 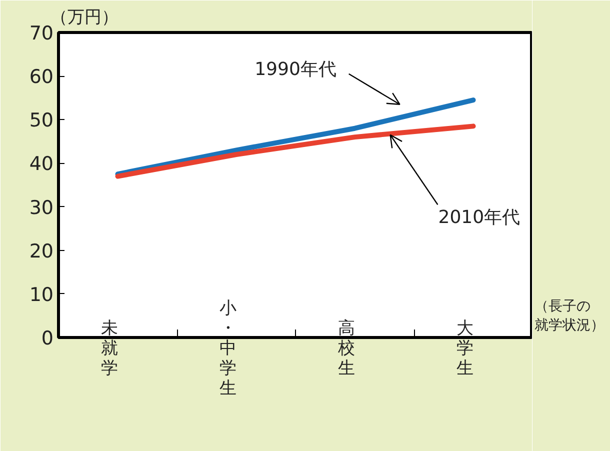 I want to click on text: 1990年代, so click(x=295, y=69).